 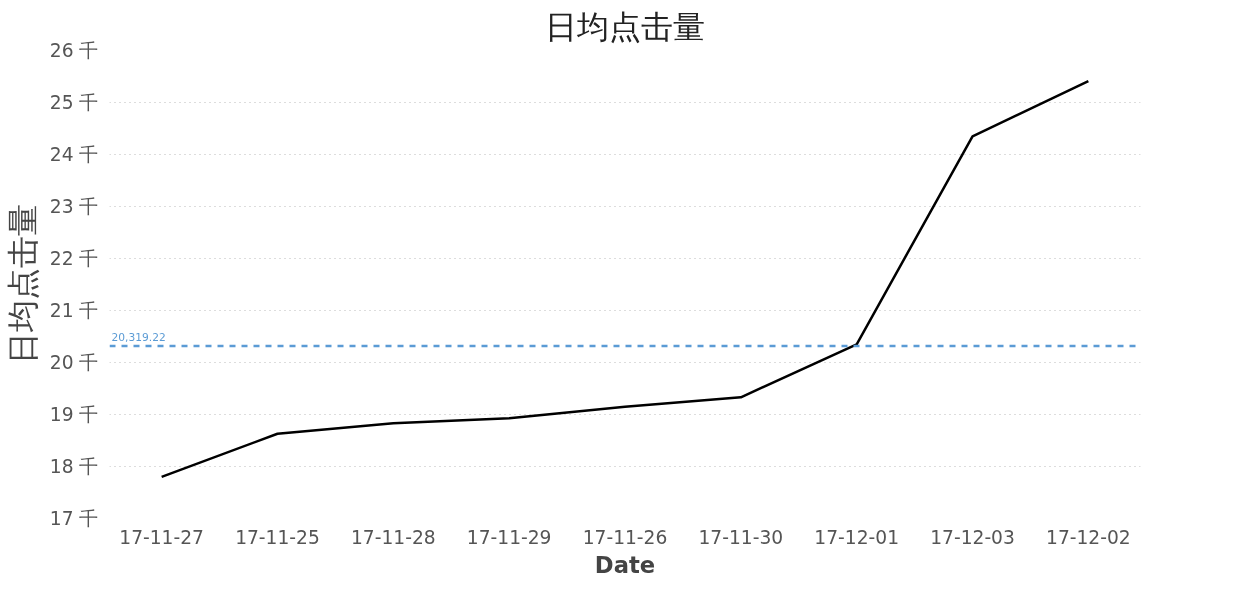 What do you see at coordinates (161, 537) in the screenshot?
I see `x-tick-label: 17-11-27` at bounding box center [161, 537].